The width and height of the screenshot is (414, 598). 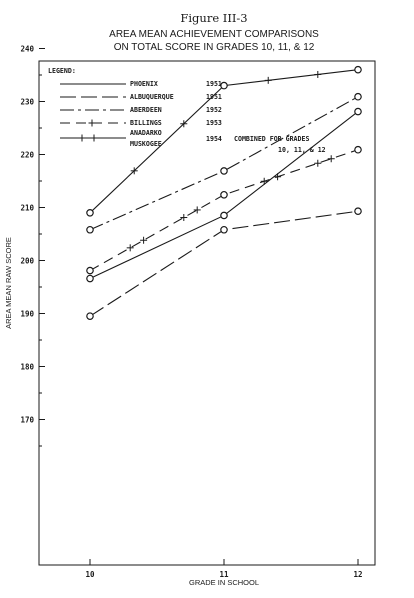 I want to click on y-axis-label: AREA MEAN RAW SCORE, so click(x=8, y=283).